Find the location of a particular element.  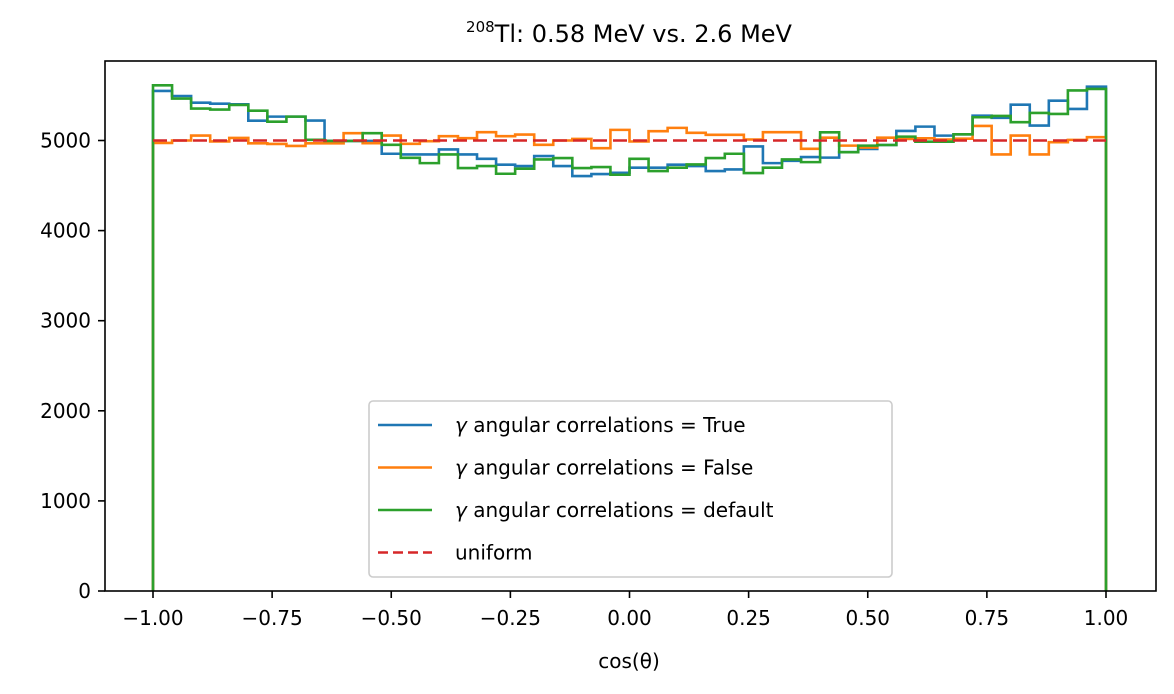

x-tick-label: 0.25 is located at coordinates (748, 618).